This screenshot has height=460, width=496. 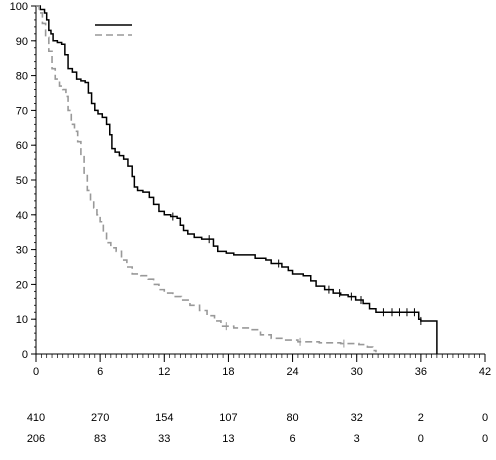 What do you see at coordinates (228, 372) in the screenshot?
I see `x-tick-label: 18` at bounding box center [228, 372].